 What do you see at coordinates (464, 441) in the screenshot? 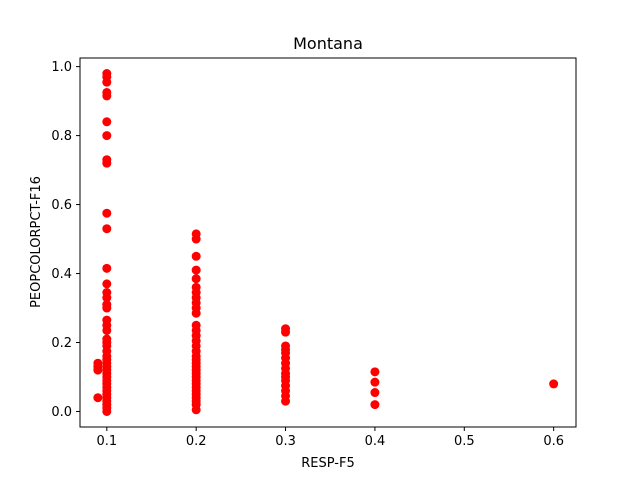
I see `x-tick-label: 0.5` at bounding box center [464, 441].